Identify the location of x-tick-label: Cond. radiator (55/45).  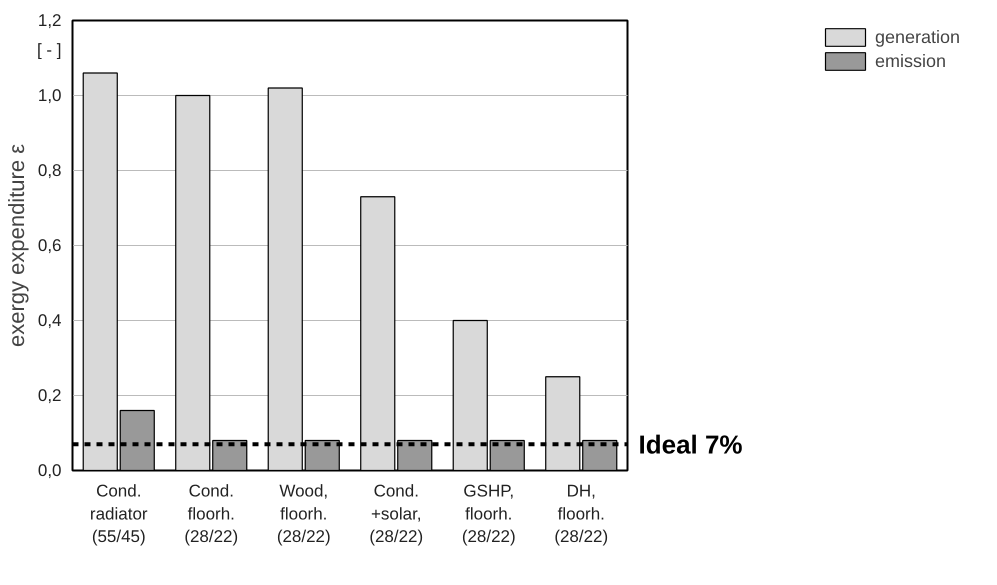
(119, 514).